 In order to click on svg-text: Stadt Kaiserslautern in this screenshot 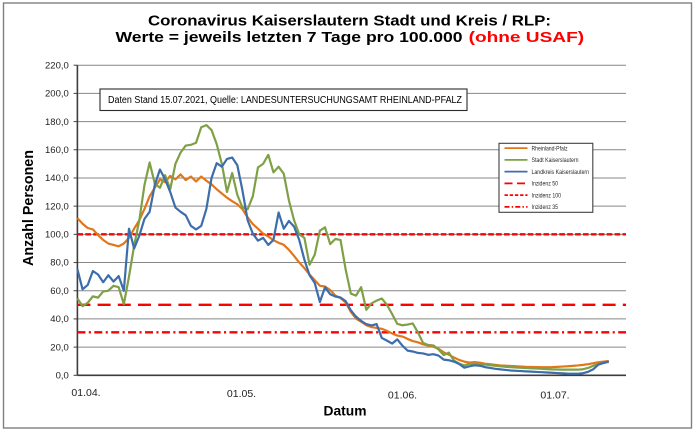, I will do `click(555, 161)`.